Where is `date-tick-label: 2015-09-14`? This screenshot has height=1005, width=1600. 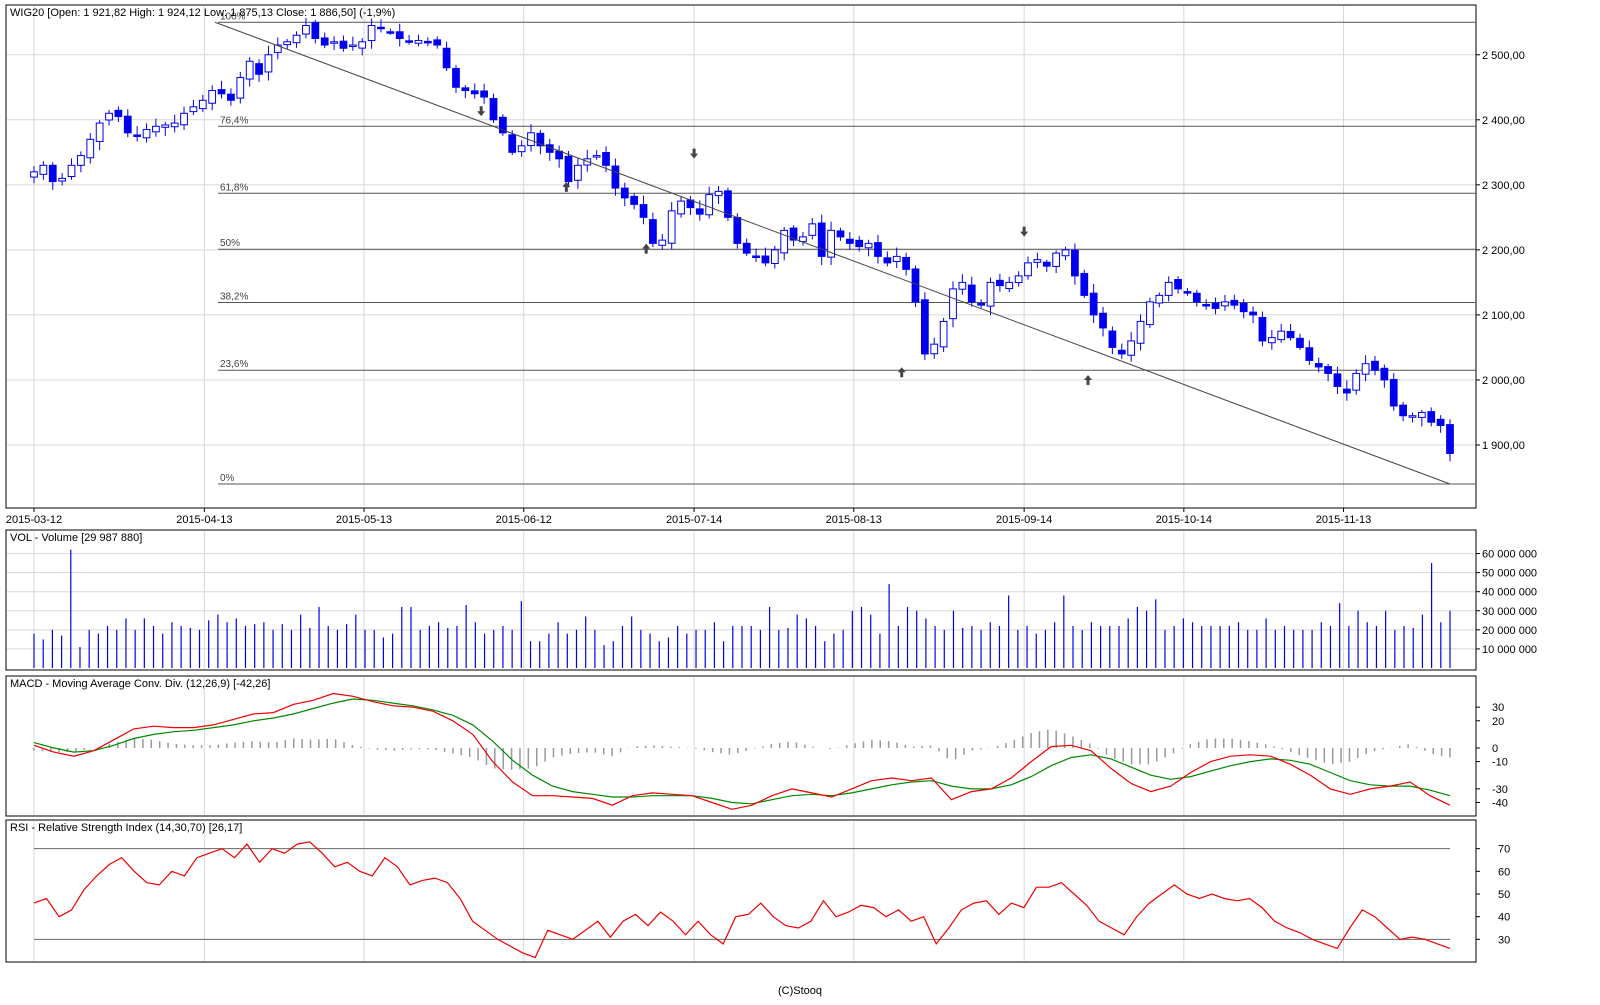 date-tick-label: 2015-09-14 is located at coordinates (1024, 520).